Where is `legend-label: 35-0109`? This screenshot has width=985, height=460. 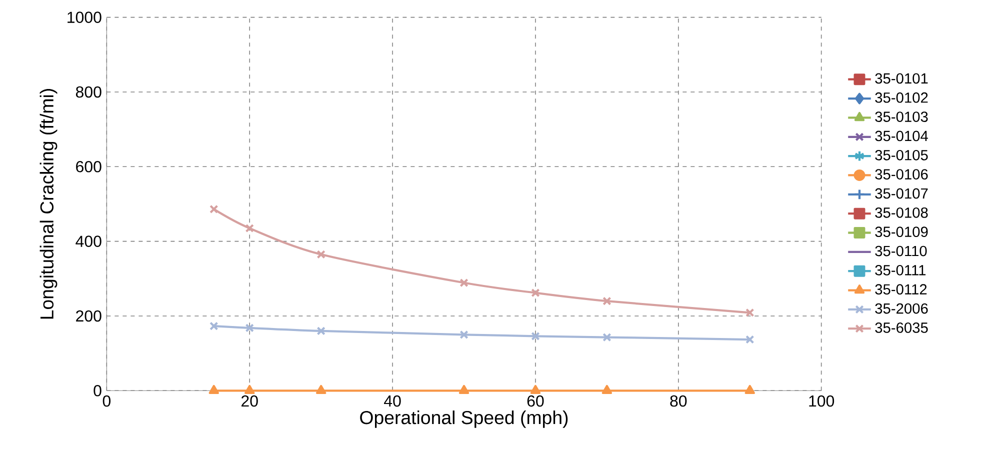 legend-label: 35-0109 is located at coordinates (901, 232).